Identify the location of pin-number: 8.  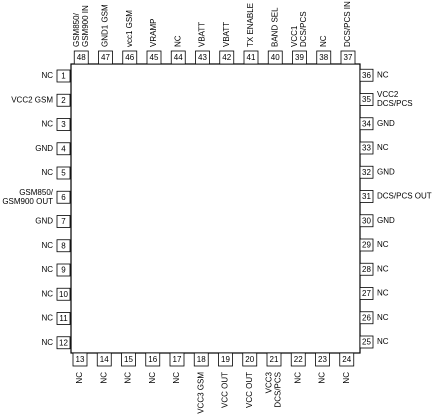
(63, 245).